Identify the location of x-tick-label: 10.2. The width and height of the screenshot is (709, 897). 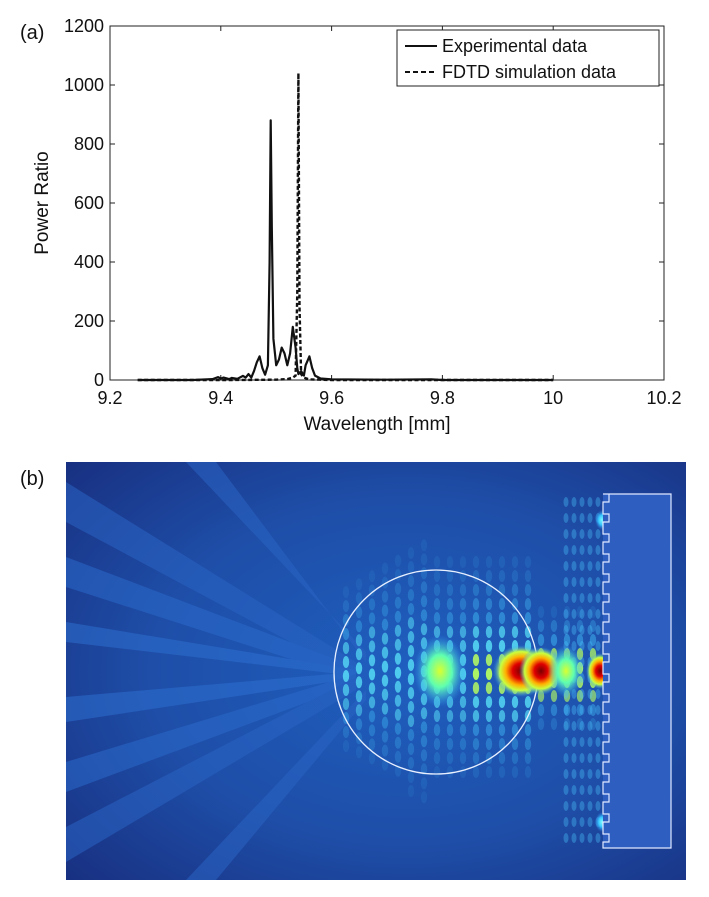
(663, 398).